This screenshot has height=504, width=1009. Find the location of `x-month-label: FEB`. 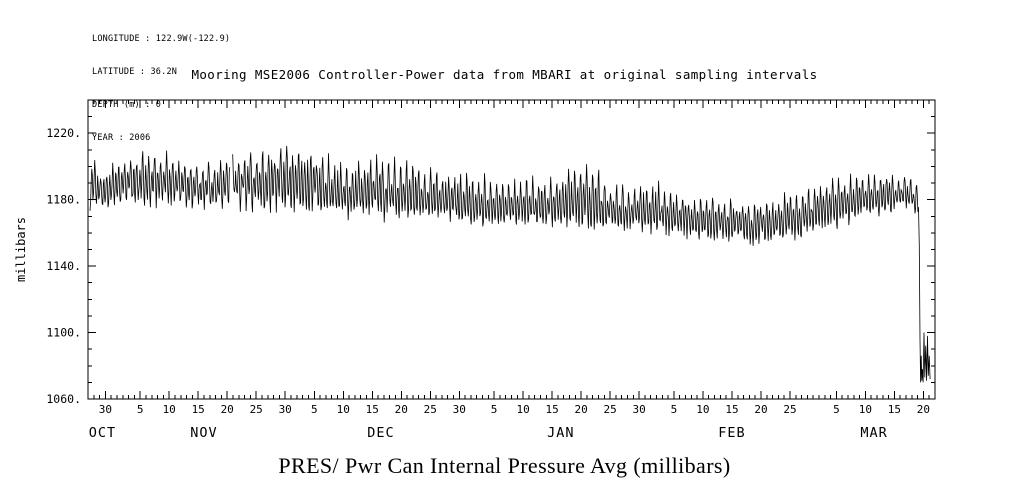

x-month-label: FEB is located at coordinates (731, 433).